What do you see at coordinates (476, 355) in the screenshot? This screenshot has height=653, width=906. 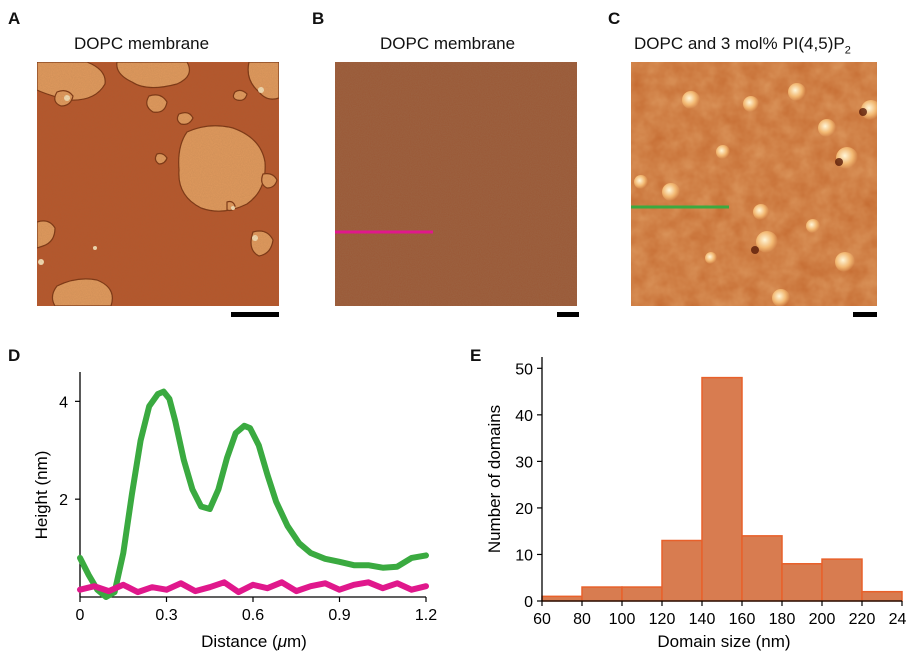 I see `panel-letter-e: E` at bounding box center [476, 355].